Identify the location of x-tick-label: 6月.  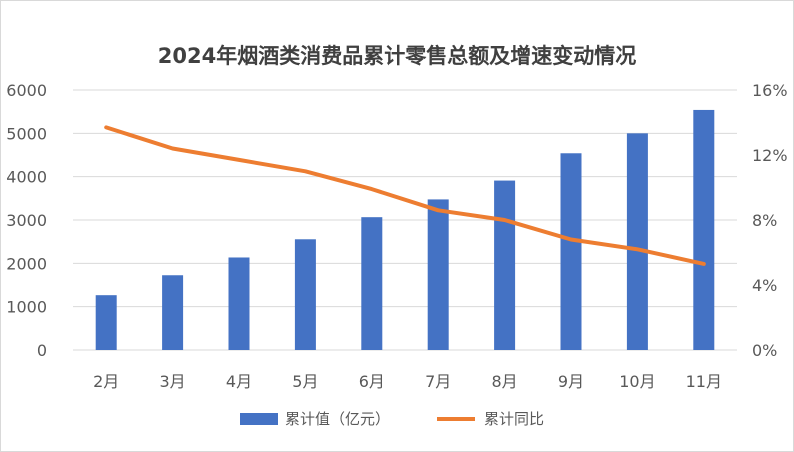
(372, 381).